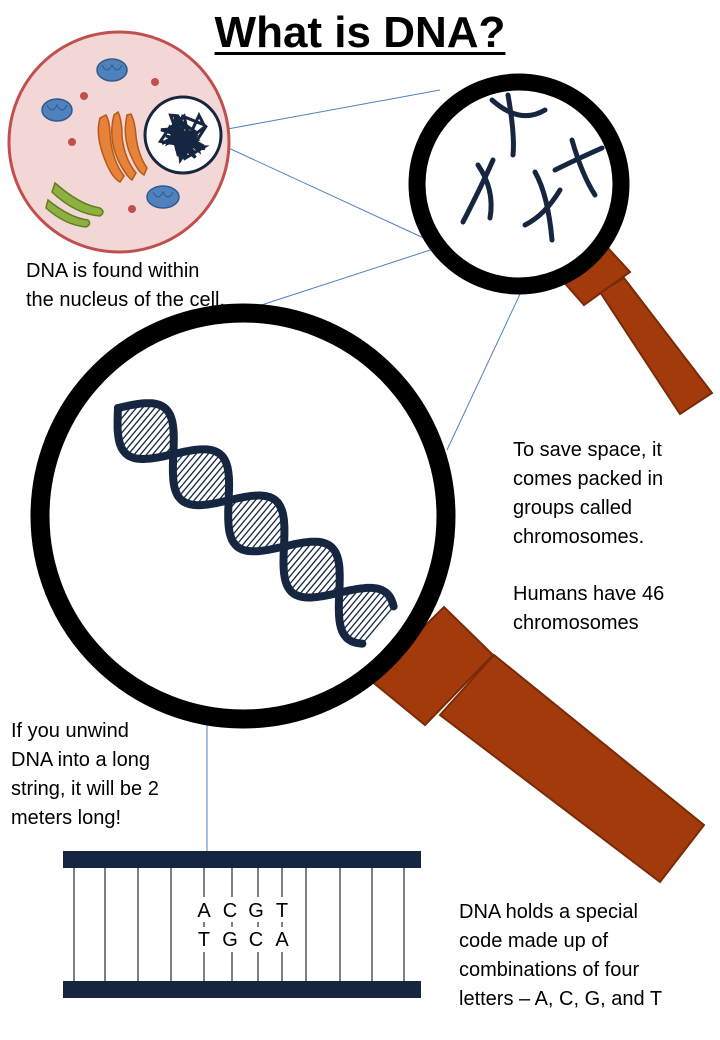 The height and width of the screenshot is (1040, 720). What do you see at coordinates (256, 940) in the screenshot?
I see `base-bottom-3: C` at bounding box center [256, 940].